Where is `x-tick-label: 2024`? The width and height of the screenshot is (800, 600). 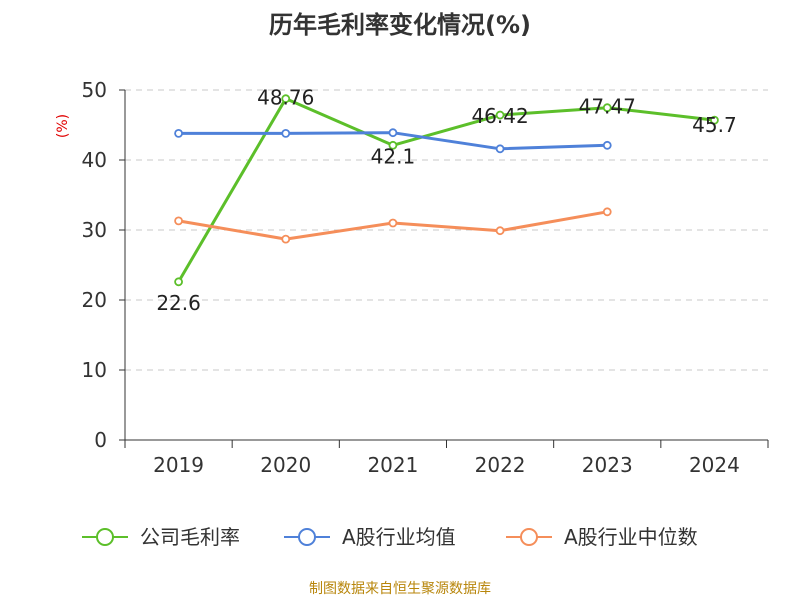
x-tick-label: 2024 is located at coordinates (714, 465).